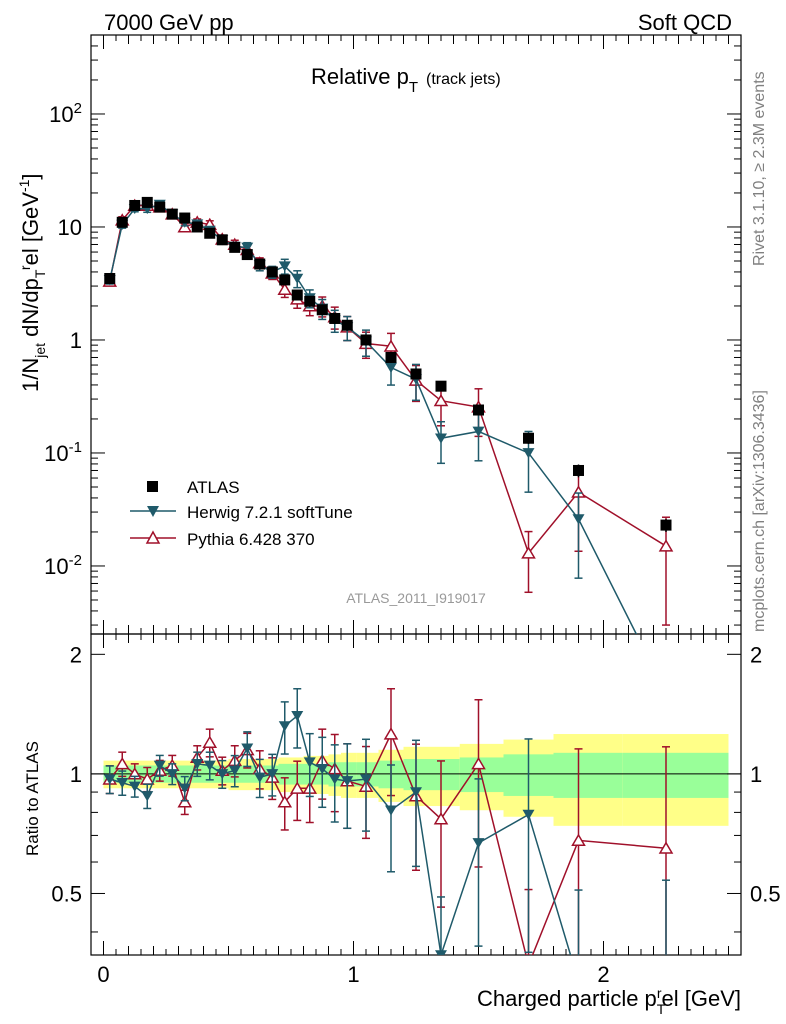 This screenshot has width=786, height=1024. I want to click on analysis-id: ATLAS_2011_I919017, so click(416, 598).